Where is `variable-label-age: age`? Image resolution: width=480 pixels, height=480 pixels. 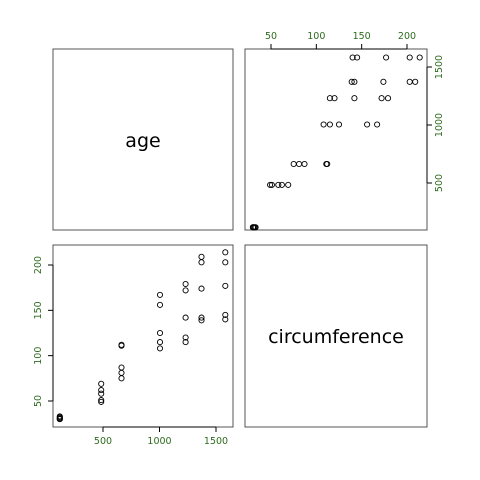 variable-label-age: age is located at coordinates (142, 141).